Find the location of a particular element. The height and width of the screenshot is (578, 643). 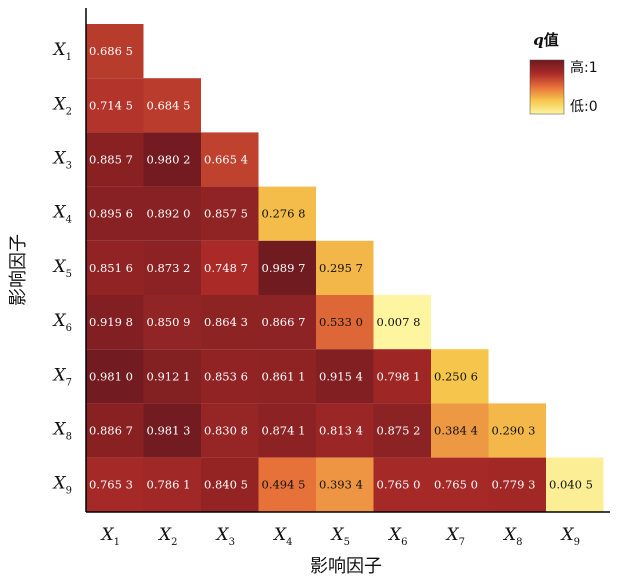

y-tick-labels: X1 X2 X3 X4 X5 X6 X7 X8 X9 is located at coordinates (62, 268).